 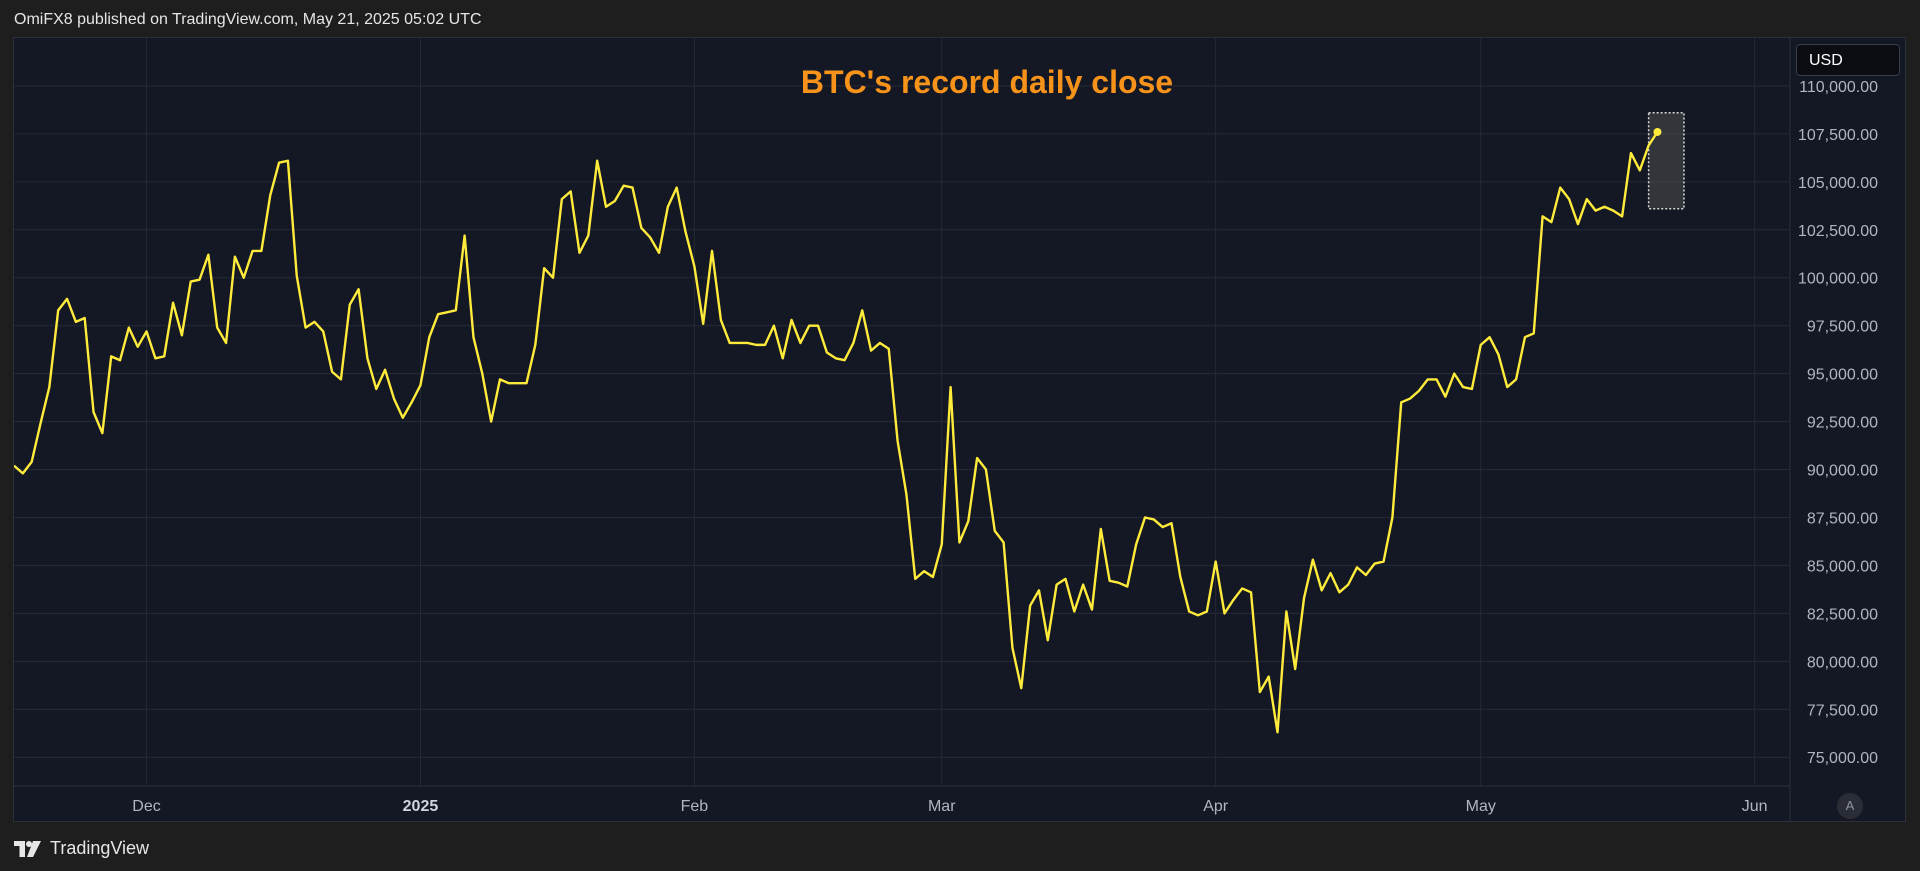 What do you see at coordinates (1842, 566) in the screenshot?
I see `price-tick-label: 85,000.00` at bounding box center [1842, 566].